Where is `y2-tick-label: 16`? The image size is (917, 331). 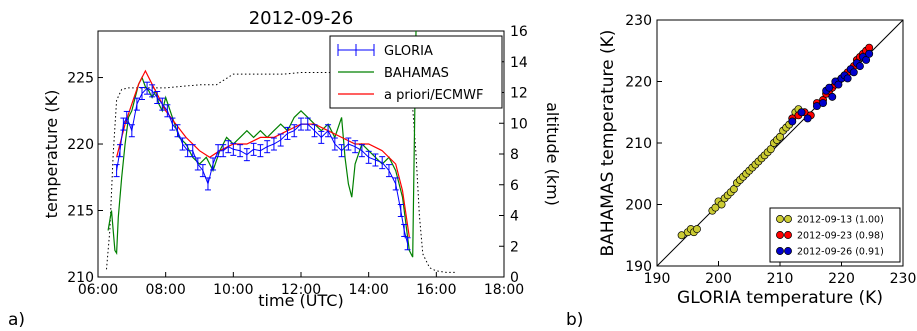 y2-tick-label: 16 is located at coordinates (519, 32).